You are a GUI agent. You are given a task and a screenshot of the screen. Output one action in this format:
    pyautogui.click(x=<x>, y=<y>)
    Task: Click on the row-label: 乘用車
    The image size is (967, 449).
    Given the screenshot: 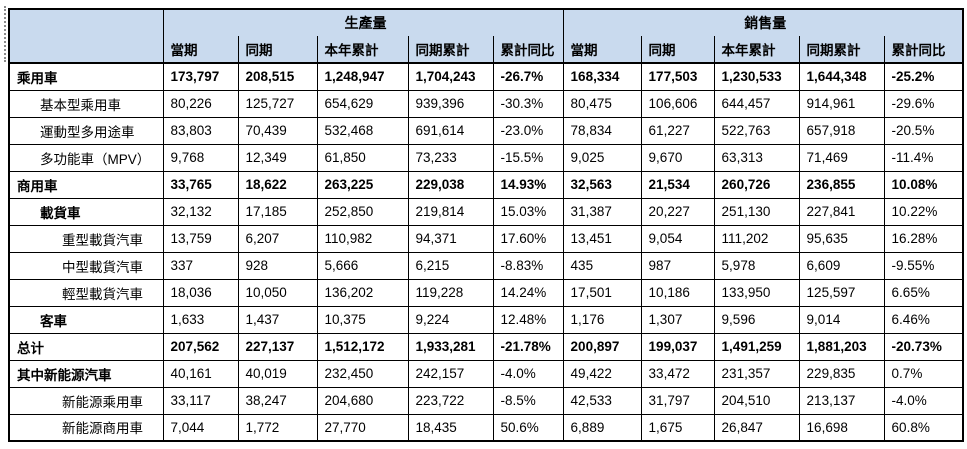 What is the action you would take?
    pyautogui.click(x=86, y=76)
    